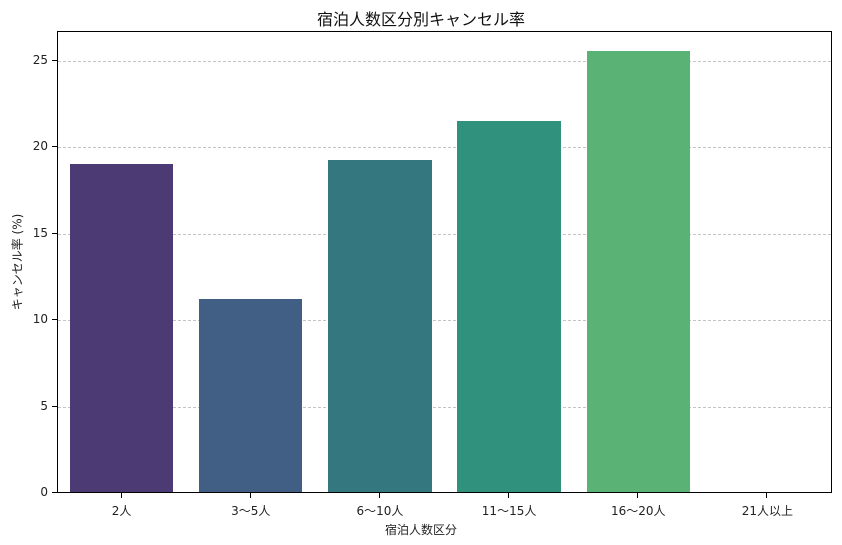 This screenshot has width=842, height=545. What do you see at coordinates (420, 530) in the screenshot?
I see `x-axis-label: 宿泊人数区分` at bounding box center [420, 530].